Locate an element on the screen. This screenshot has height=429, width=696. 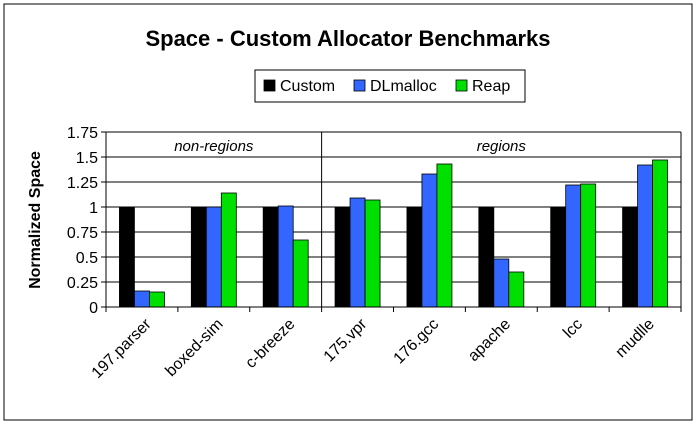
bar-custom-c-breeze is located at coordinates (270, 257).